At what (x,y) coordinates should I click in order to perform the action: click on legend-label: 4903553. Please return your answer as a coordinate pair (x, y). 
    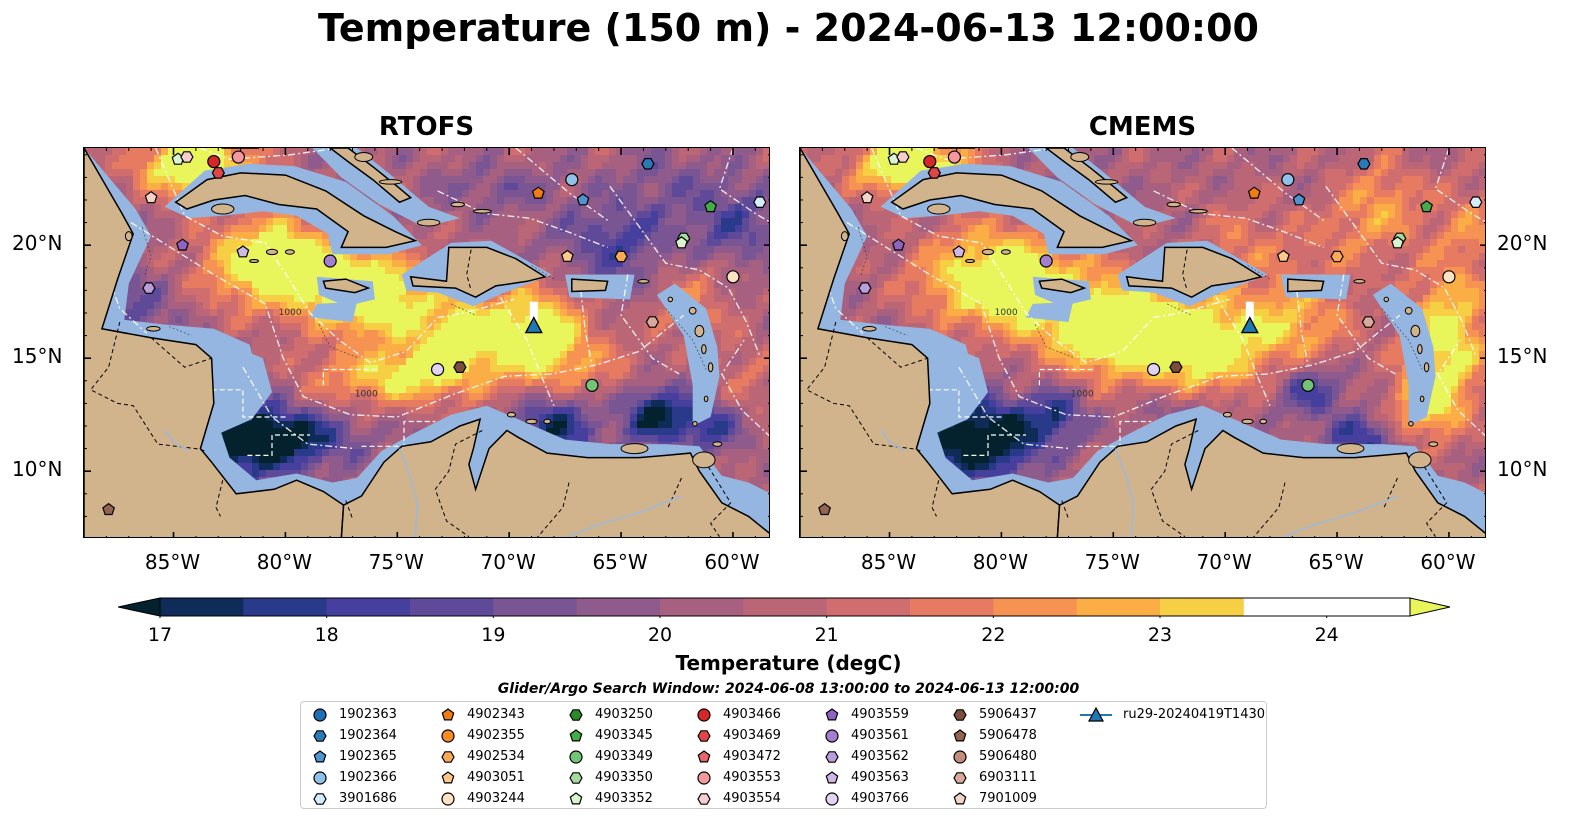
    Looking at the image, I should click on (752, 777).